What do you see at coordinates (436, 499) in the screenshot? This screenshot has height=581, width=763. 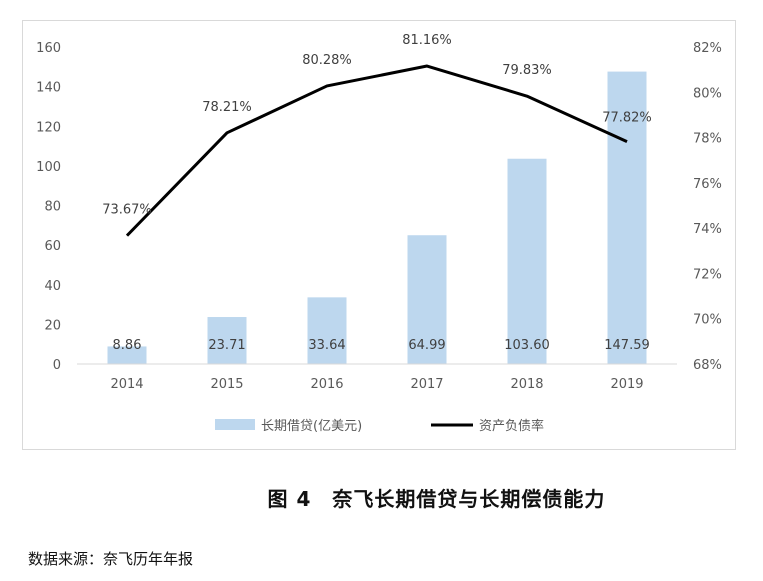 I see `figure-caption: 图 4 奈飞长期借贷与长期偿债能力` at bounding box center [436, 499].